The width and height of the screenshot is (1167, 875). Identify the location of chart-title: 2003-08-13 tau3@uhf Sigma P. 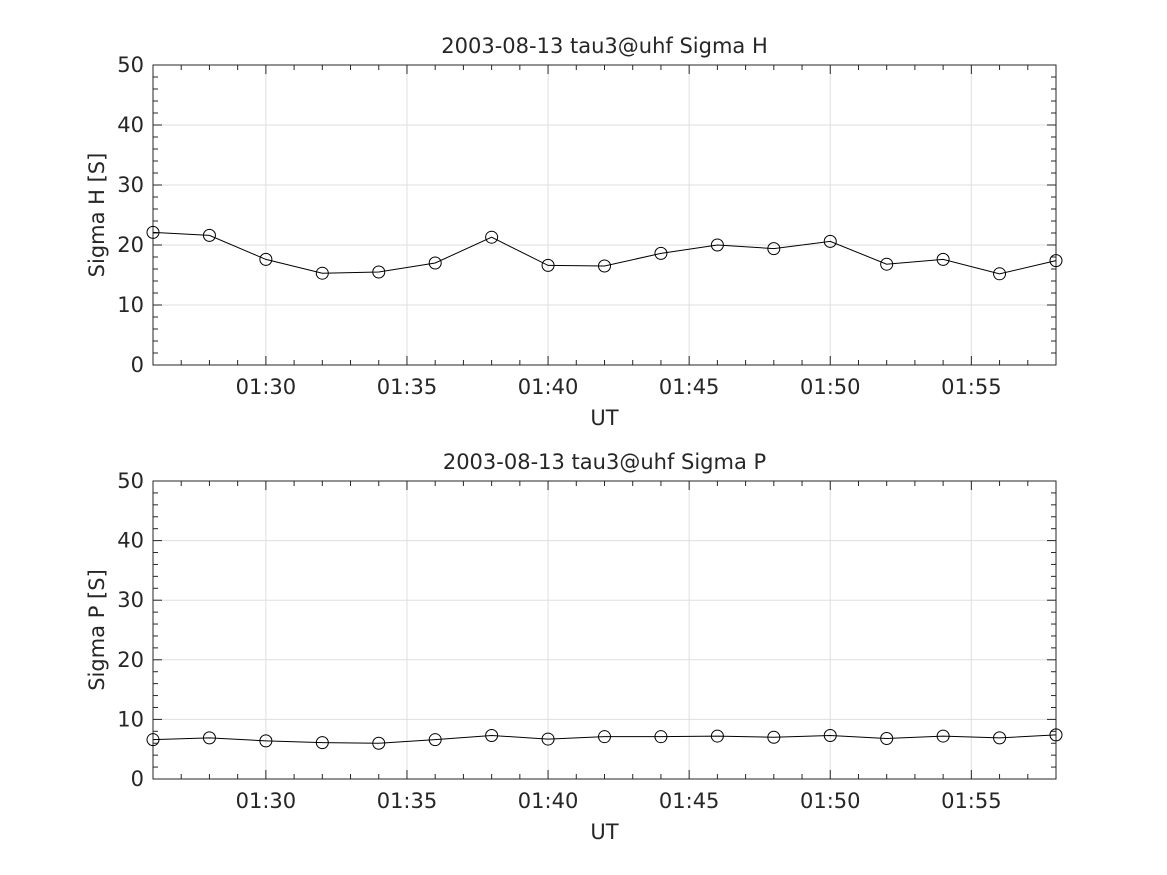
(604, 462).